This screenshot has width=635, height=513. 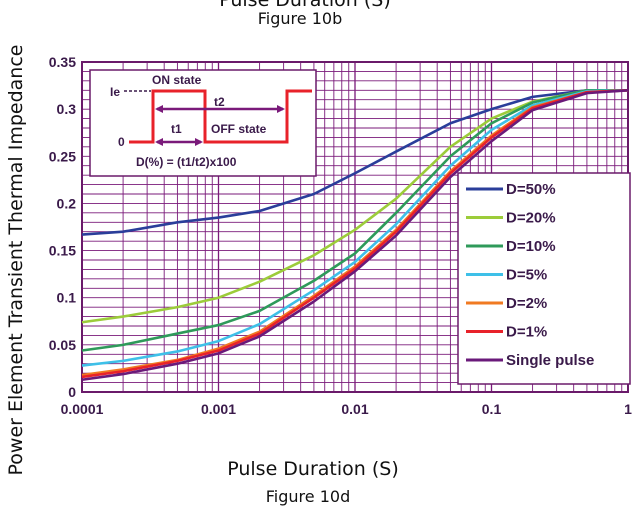 I want to click on inset-frame, so click(x=203, y=123).